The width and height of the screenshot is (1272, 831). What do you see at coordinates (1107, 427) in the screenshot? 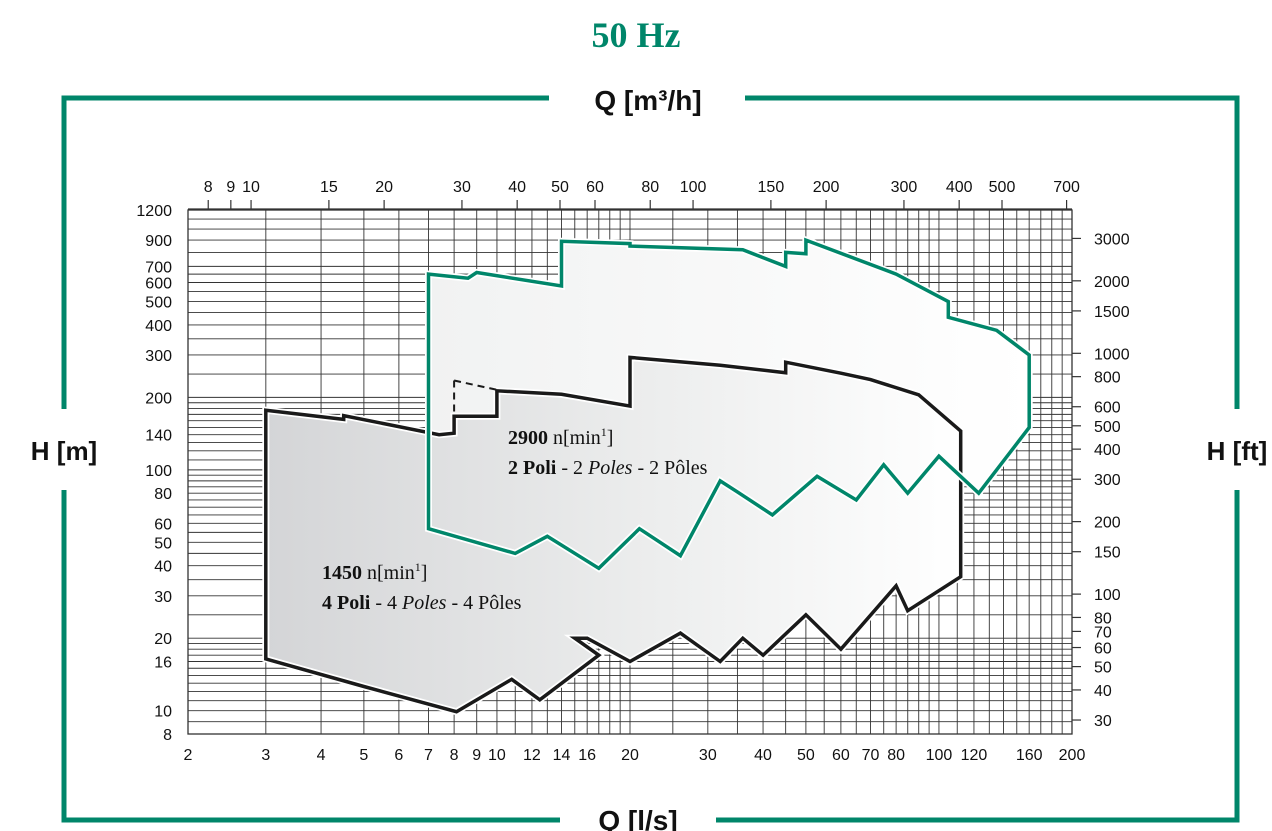
I see `y-right-tick-label: 500` at bounding box center [1107, 427].